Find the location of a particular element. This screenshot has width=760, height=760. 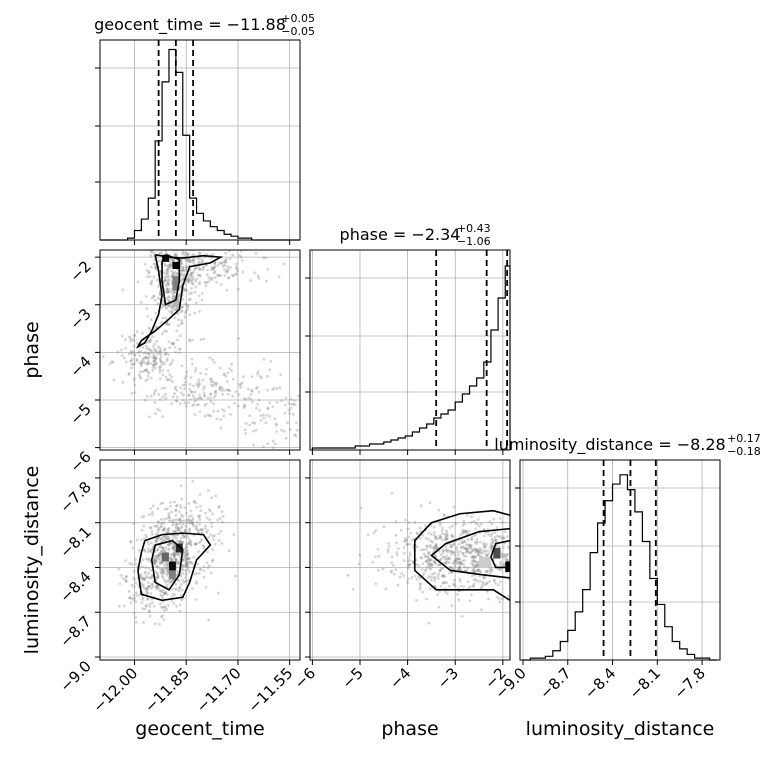

title-subscript-luminosity_distance: −0.18 is located at coordinates (743, 451).